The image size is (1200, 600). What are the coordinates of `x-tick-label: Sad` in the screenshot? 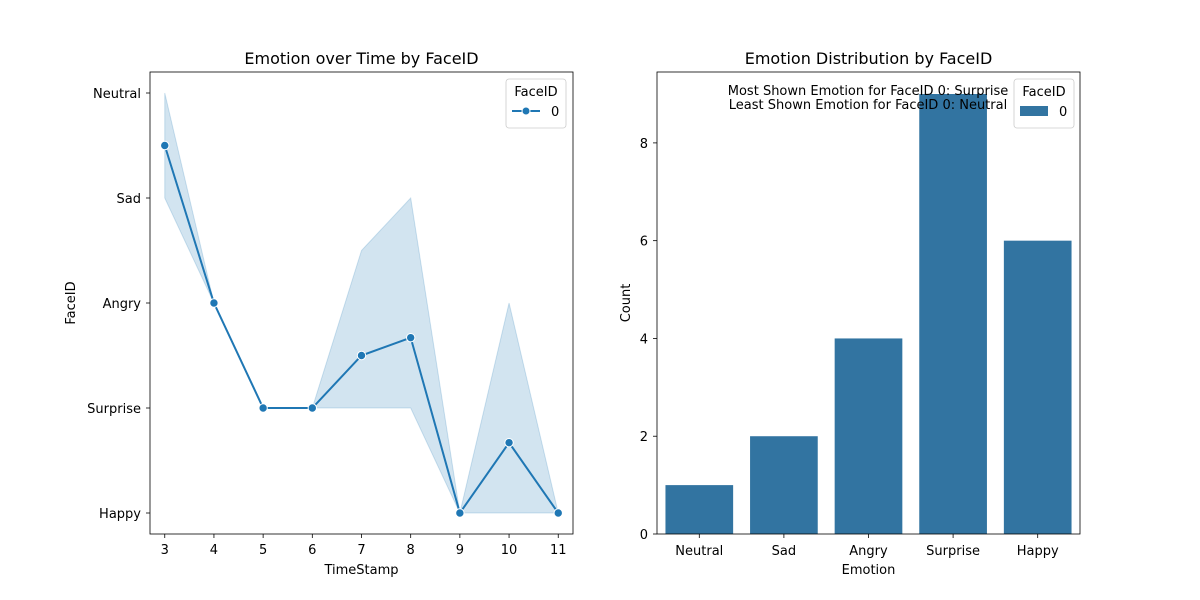 It's located at (784, 551).